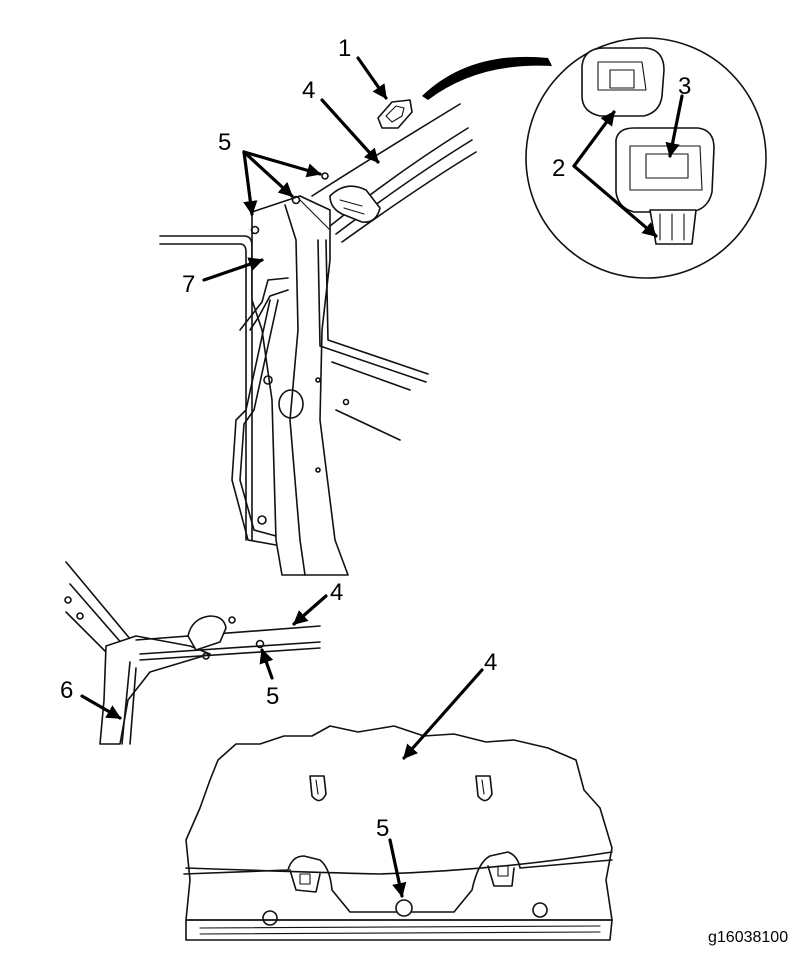 The width and height of the screenshot is (800, 958). What do you see at coordinates (250, 183) in the screenshot?
I see `arrow-callout-5-a` at bounding box center [250, 183].